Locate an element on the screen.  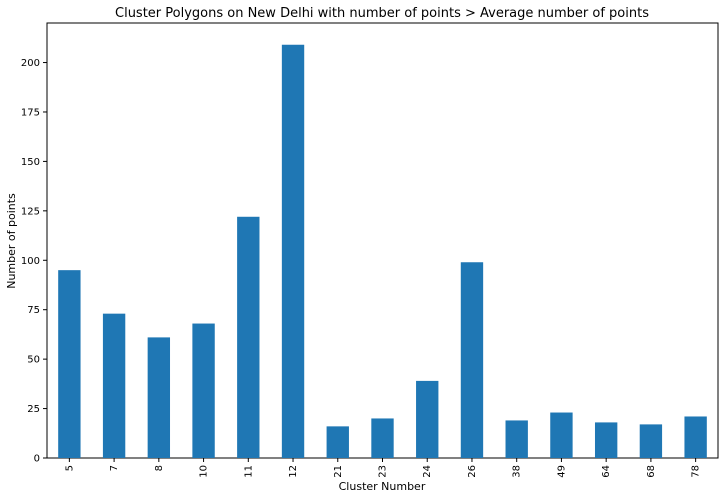
x-tick-label: 8 is located at coordinates (159, 468).